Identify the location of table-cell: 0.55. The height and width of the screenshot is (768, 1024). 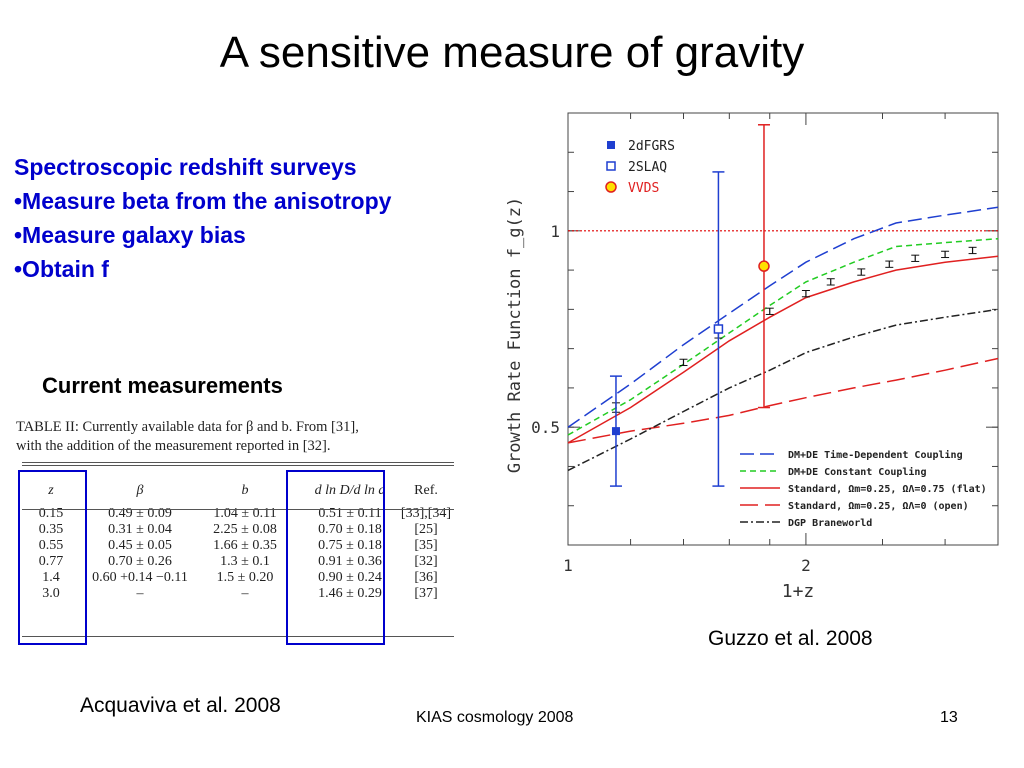
(51, 545).